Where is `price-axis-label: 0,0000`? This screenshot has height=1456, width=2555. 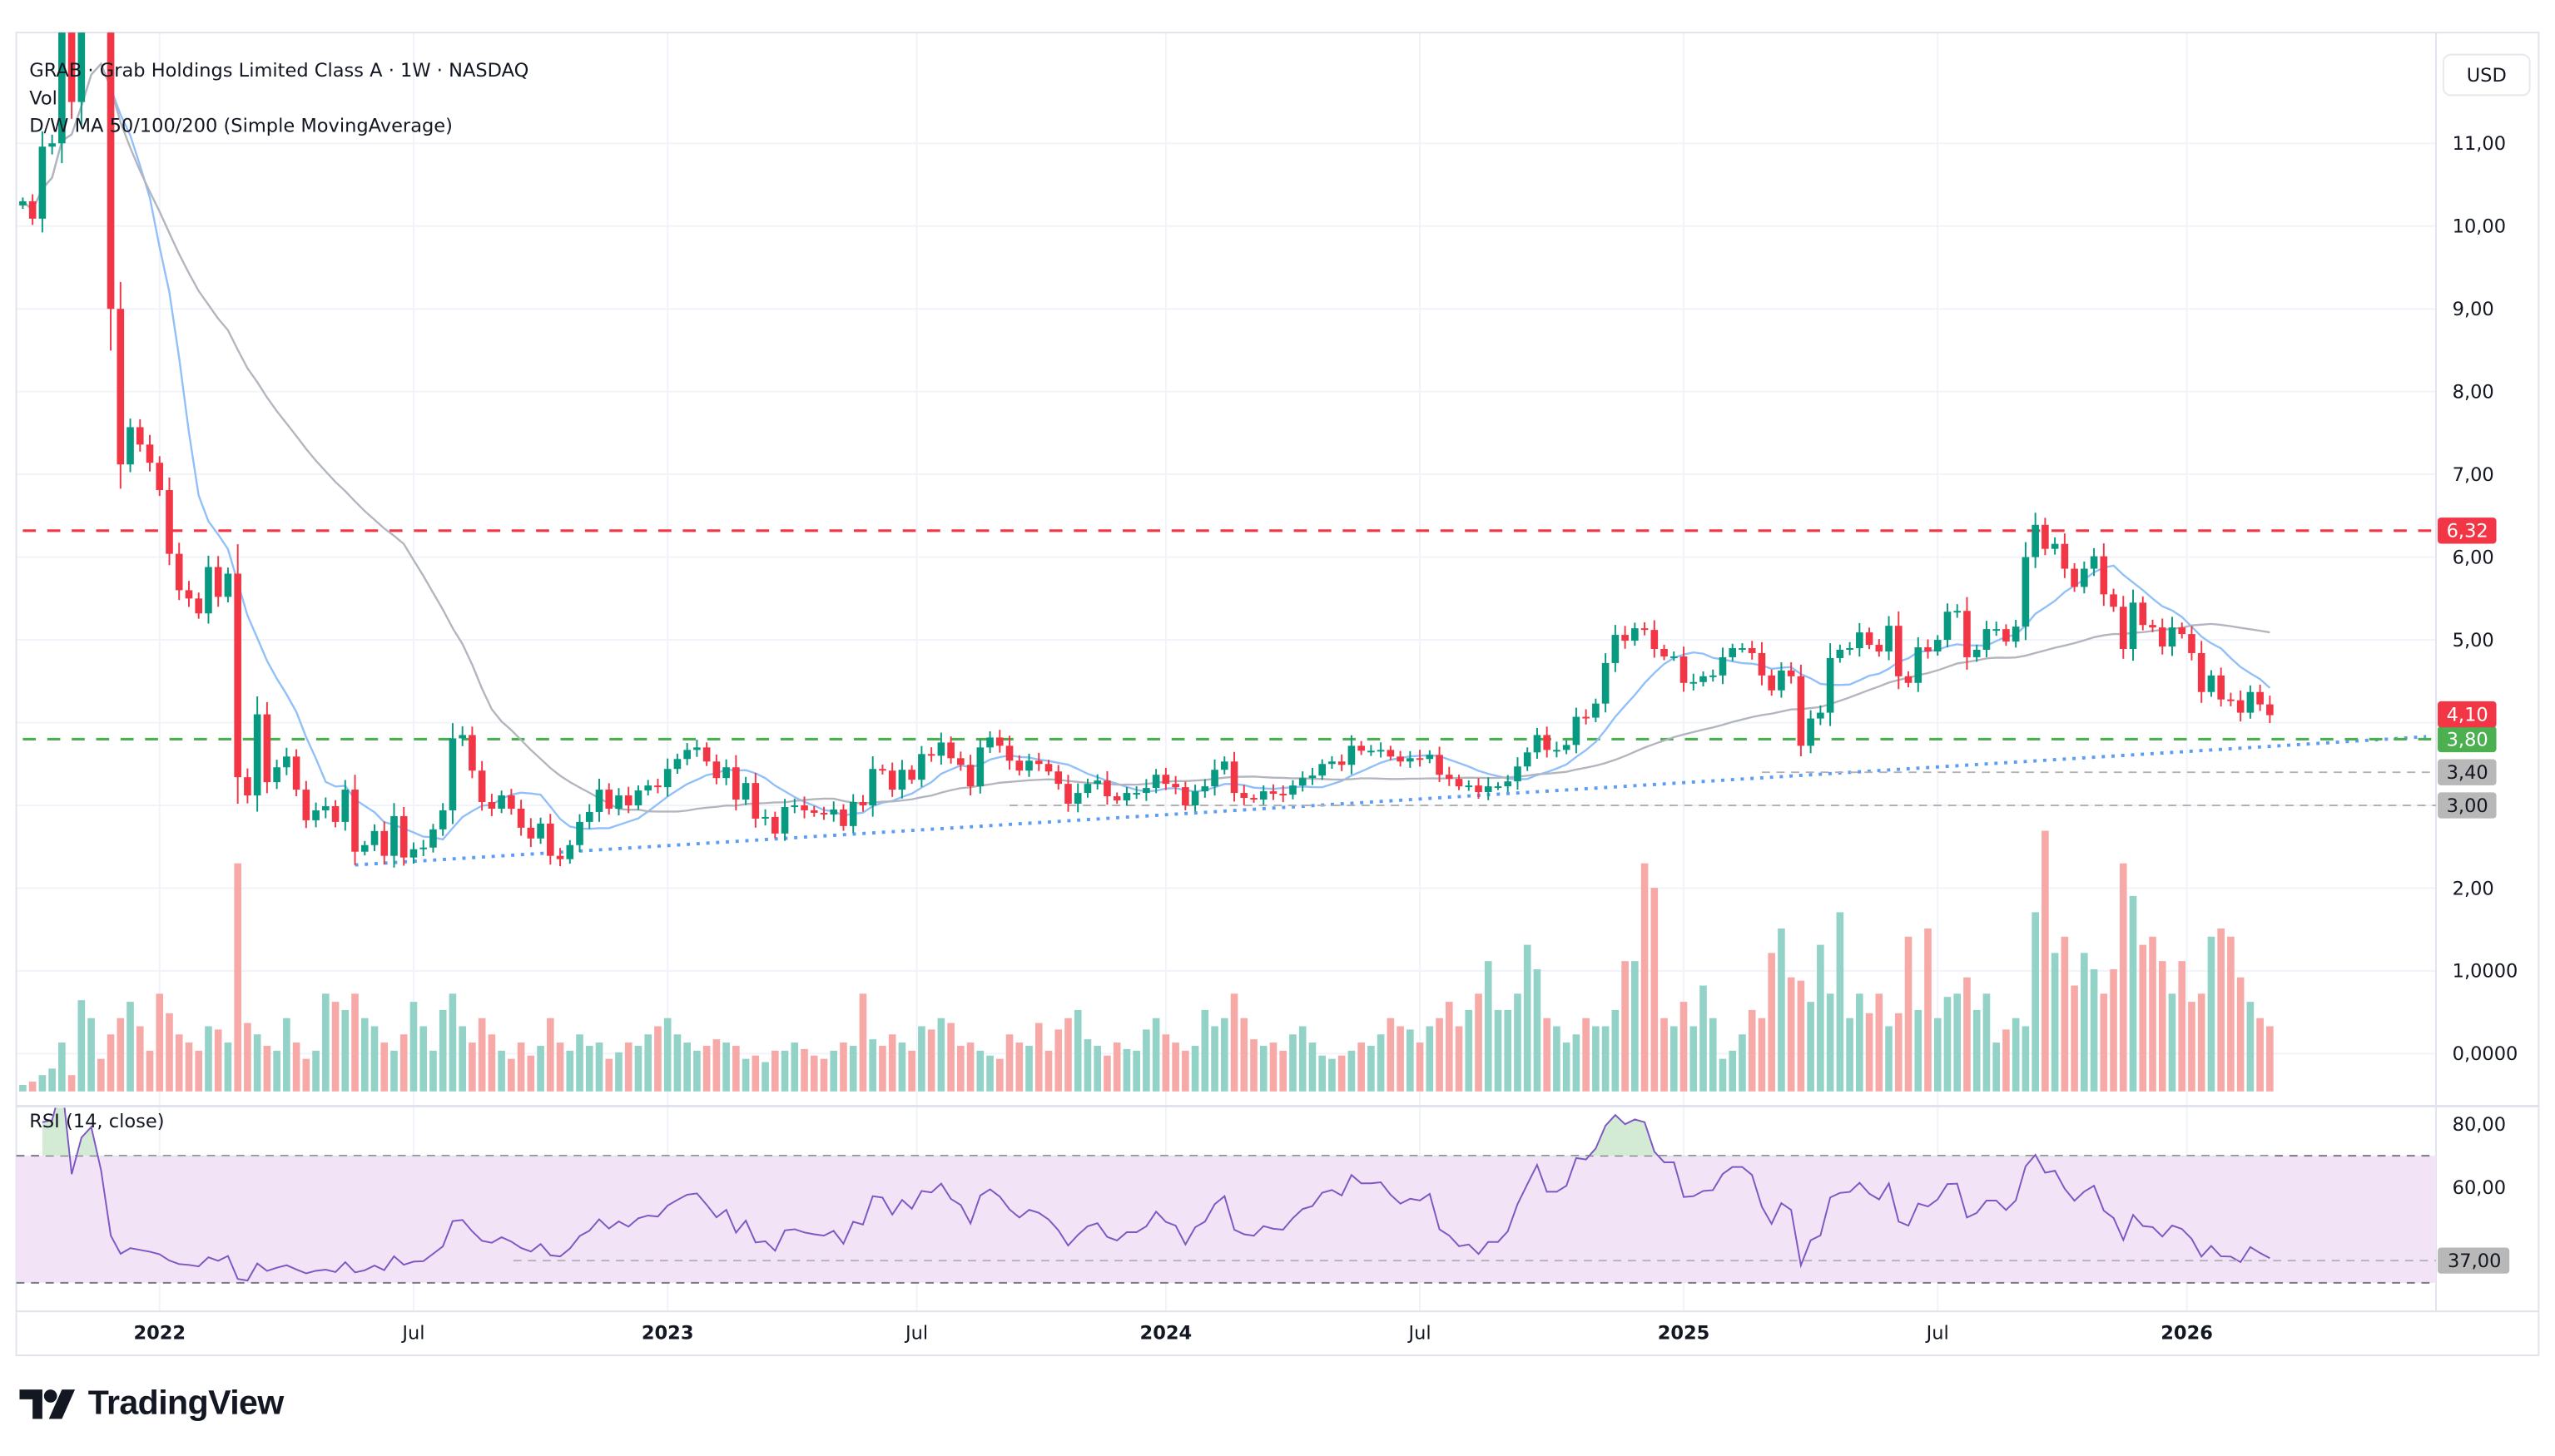
price-axis-label: 0,0000 is located at coordinates (2485, 1054).